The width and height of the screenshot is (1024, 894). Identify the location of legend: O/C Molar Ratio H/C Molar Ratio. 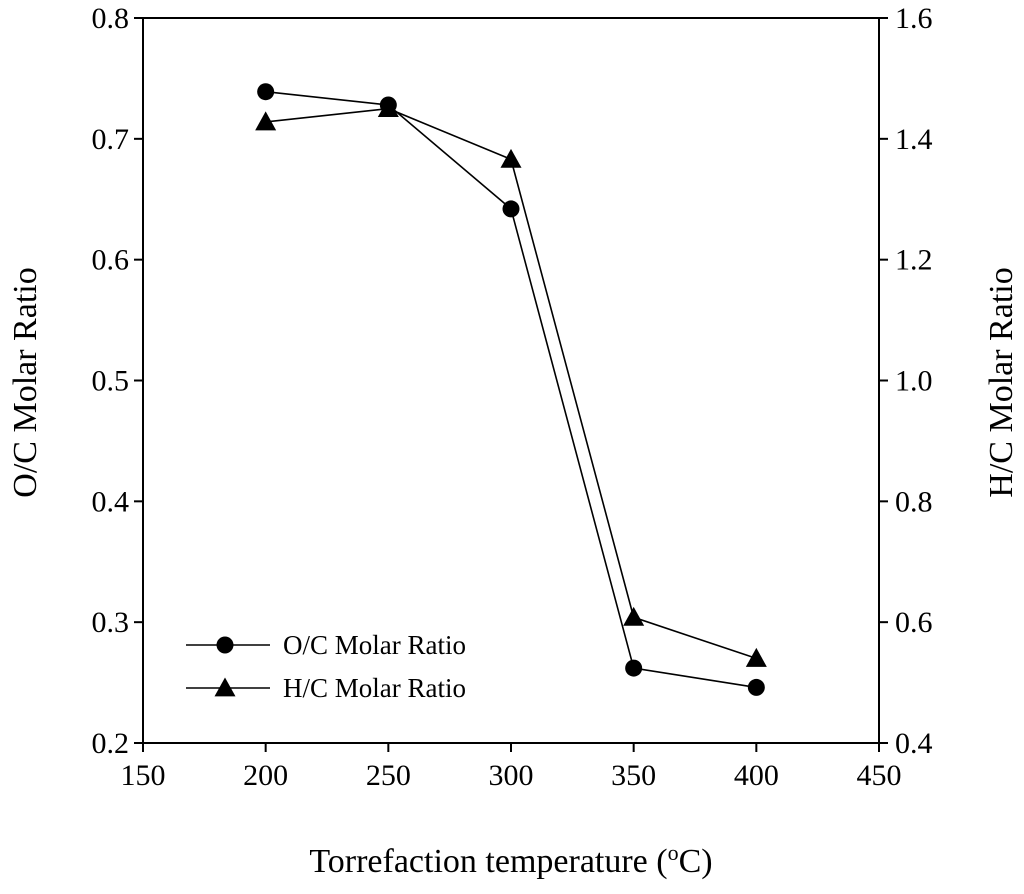
(326, 666).